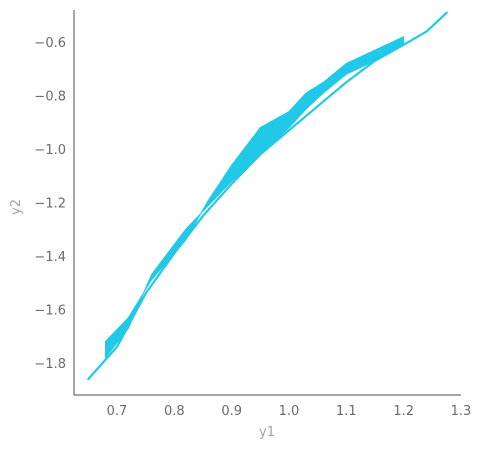  Describe the element at coordinates (461, 411) in the screenshot. I see `x-tick-label: 1.3` at that location.